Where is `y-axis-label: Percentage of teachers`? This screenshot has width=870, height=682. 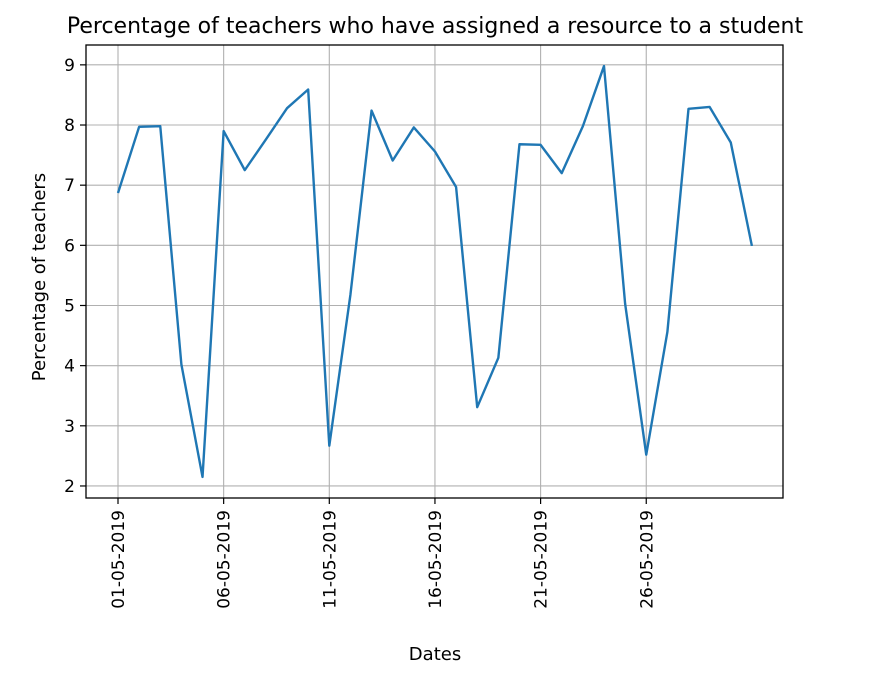 y-axis-label: Percentage of teachers is located at coordinates (39, 277).